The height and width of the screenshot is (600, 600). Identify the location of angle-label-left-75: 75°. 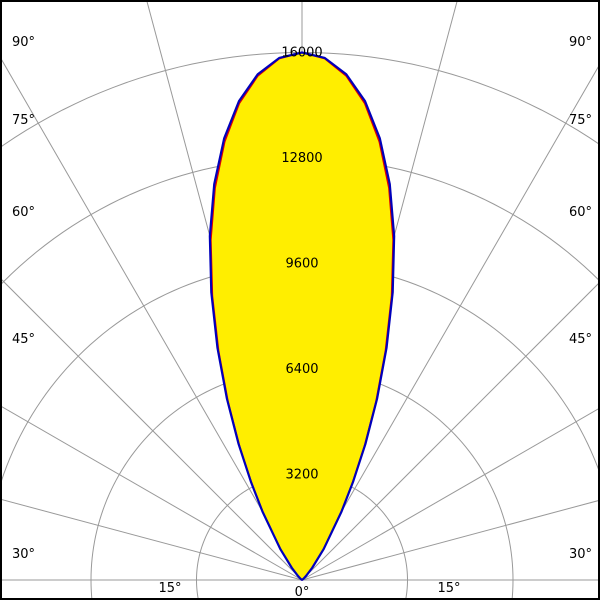
(23, 120).